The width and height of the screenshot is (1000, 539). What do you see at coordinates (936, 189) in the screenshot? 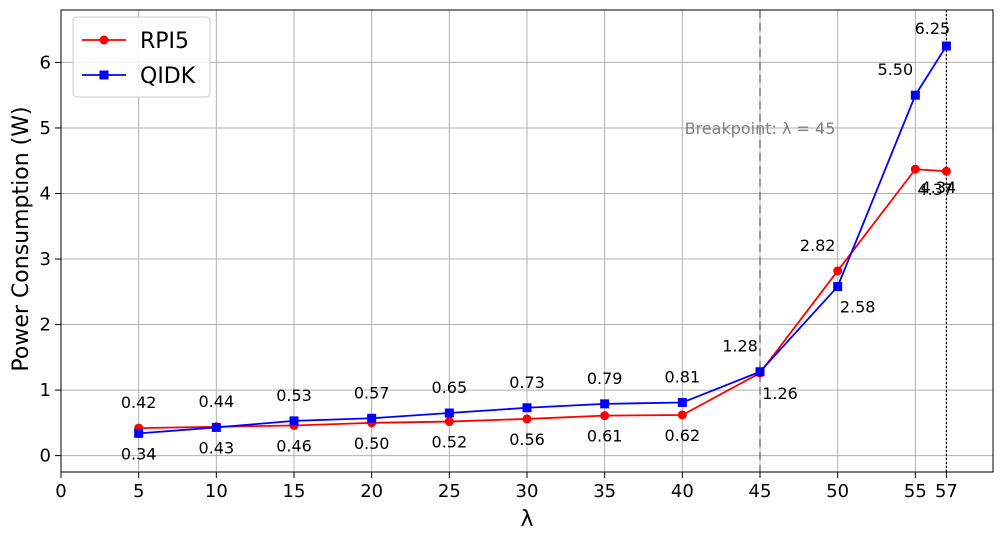
I see `rpi5-data-label: 4.37` at bounding box center [936, 189].